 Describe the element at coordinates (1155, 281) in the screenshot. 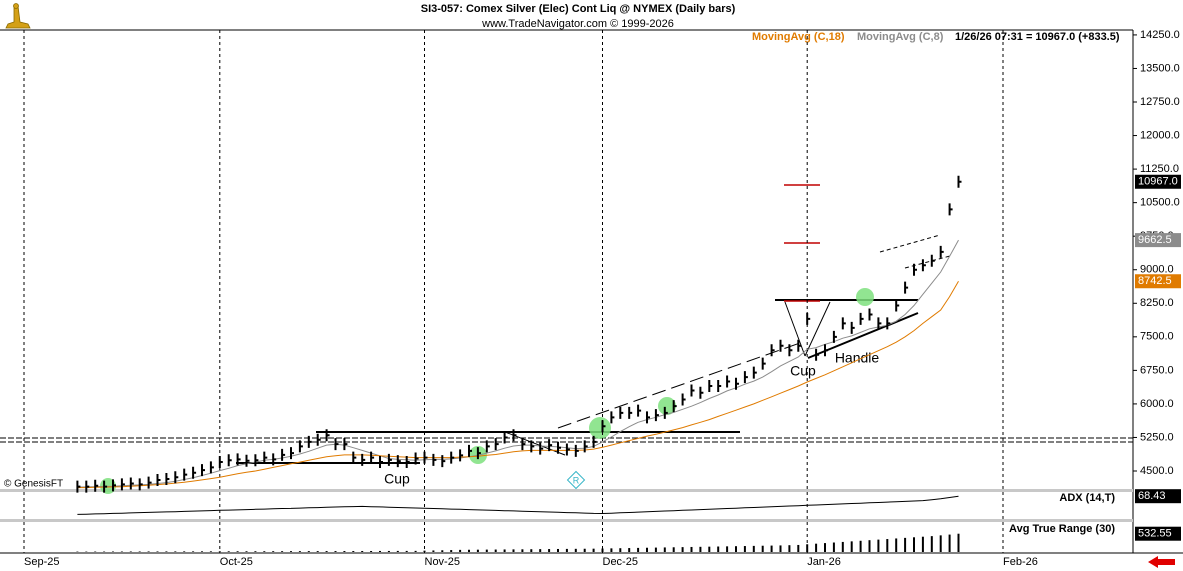

I see `last-value-label: 8742.5` at that location.